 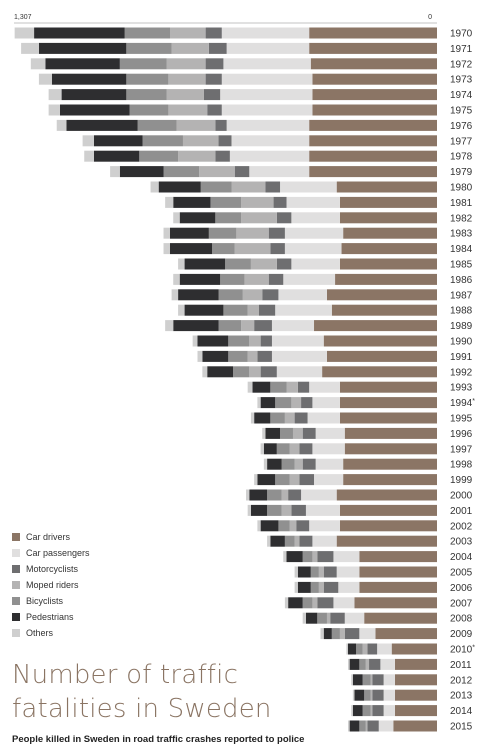 I want to click on year-label-text: 2009, so click(x=461, y=634).